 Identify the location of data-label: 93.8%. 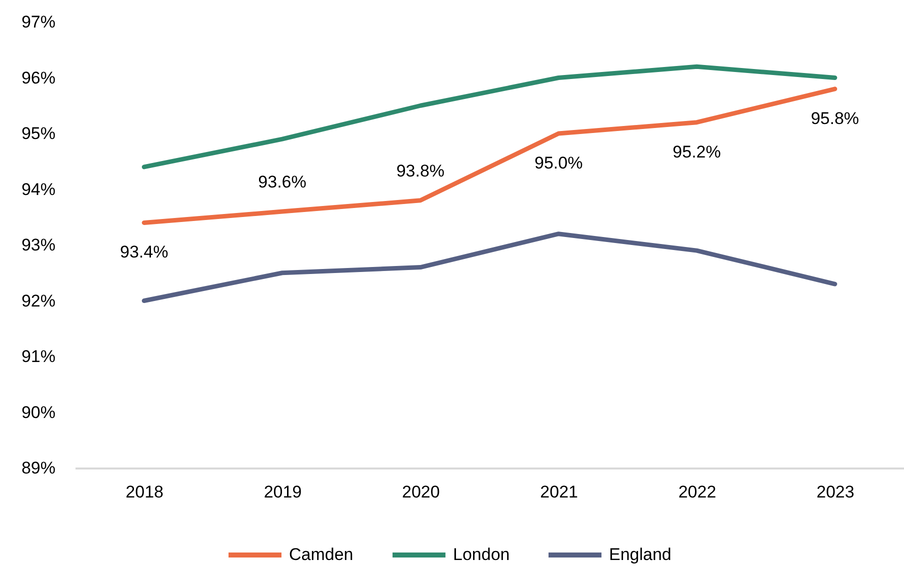
(420, 170).